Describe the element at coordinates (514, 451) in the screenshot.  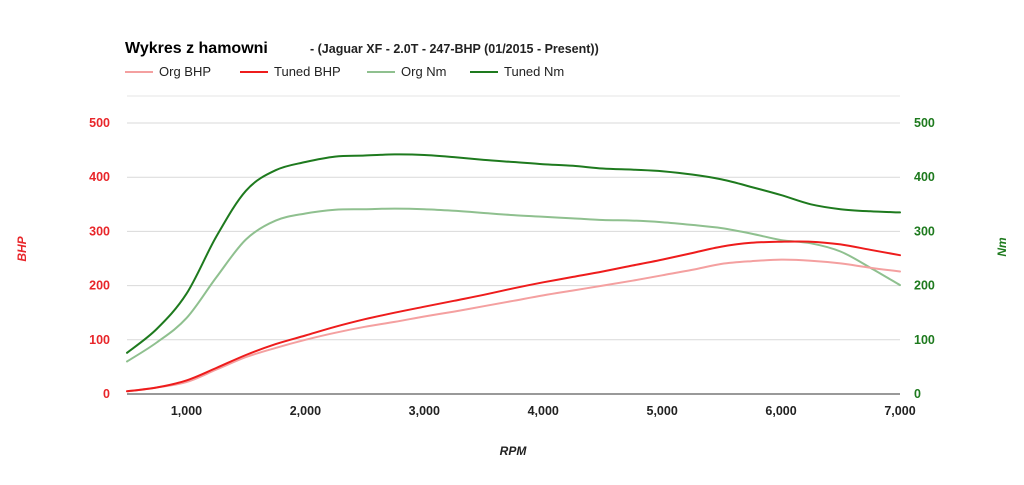
I see `x-axis-title: RPM` at that location.